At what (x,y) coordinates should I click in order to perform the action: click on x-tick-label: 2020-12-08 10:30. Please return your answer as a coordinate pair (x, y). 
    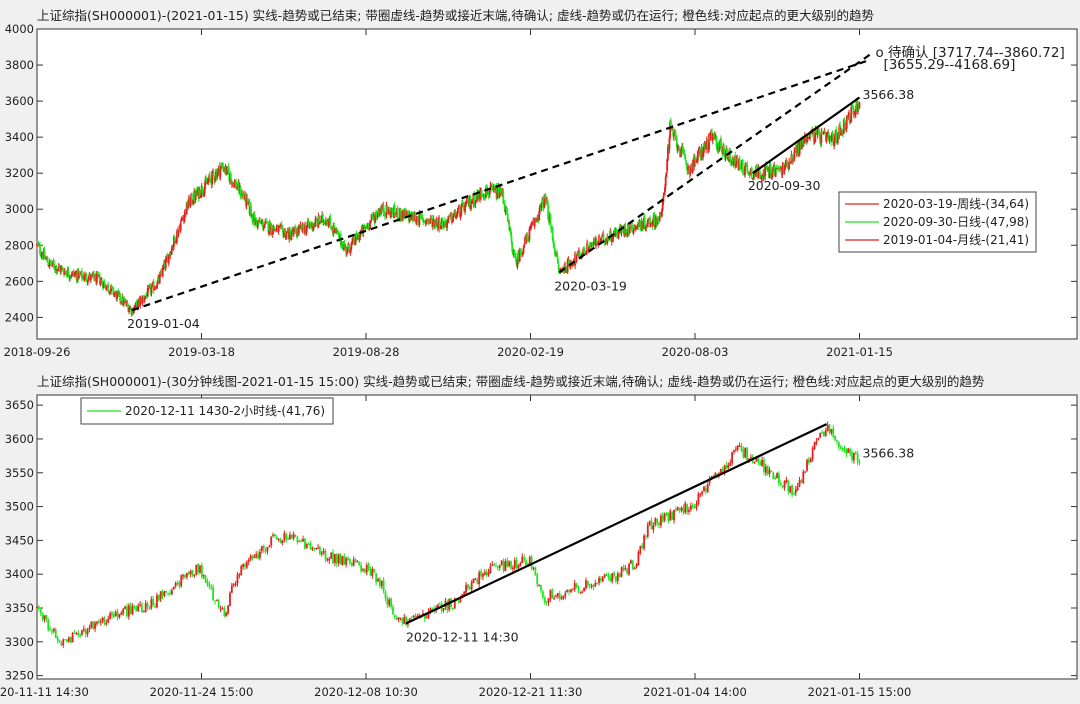
    Looking at the image, I should click on (366, 692).